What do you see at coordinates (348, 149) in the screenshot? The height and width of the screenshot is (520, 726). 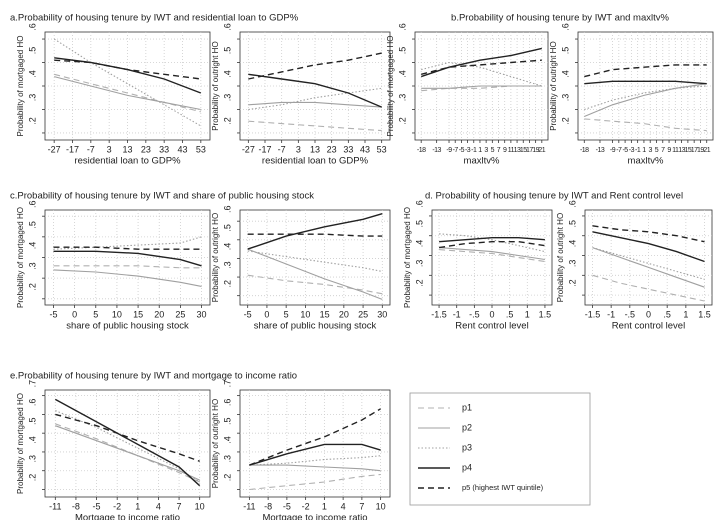 I see `x-tick-label: 33` at bounding box center [348, 149].